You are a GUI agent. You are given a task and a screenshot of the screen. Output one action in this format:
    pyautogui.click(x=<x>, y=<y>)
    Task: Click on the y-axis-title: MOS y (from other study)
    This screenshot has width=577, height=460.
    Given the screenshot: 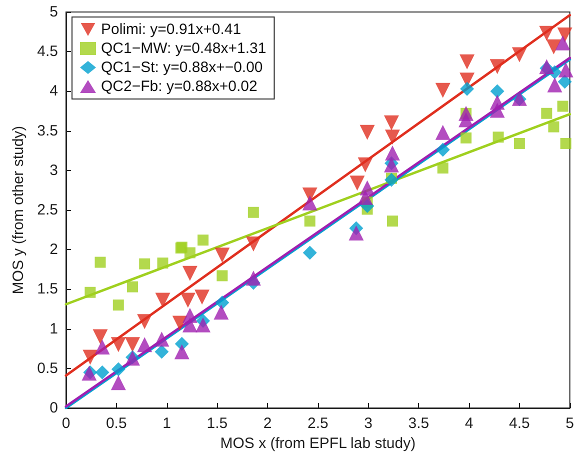 What is the action you would take?
    pyautogui.click(x=19, y=210)
    